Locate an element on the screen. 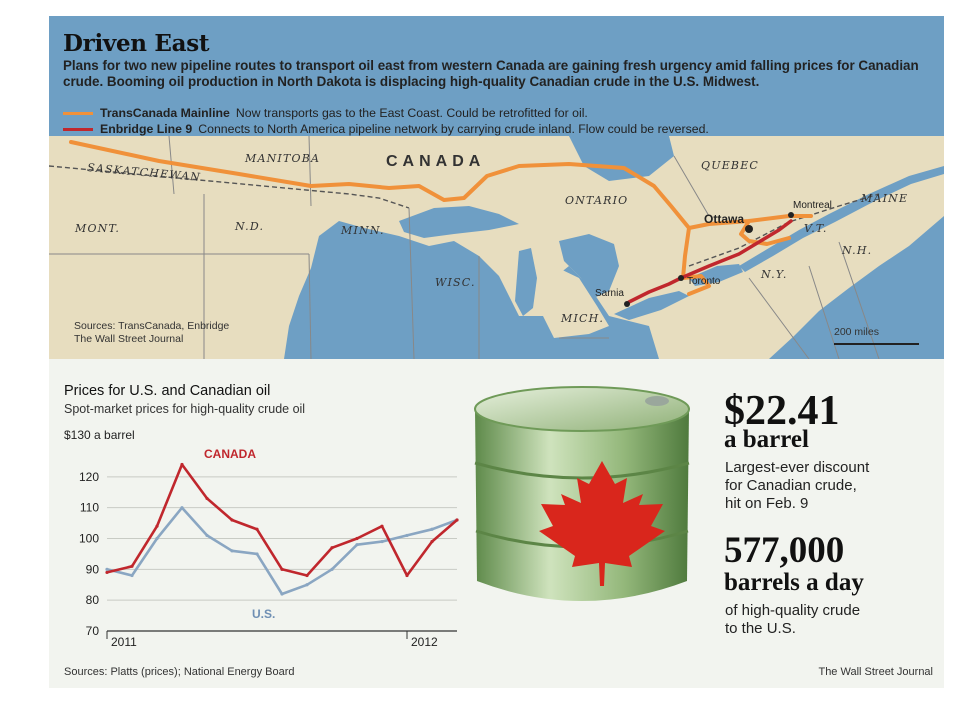  lake-superior is located at coordinates (459, 222).